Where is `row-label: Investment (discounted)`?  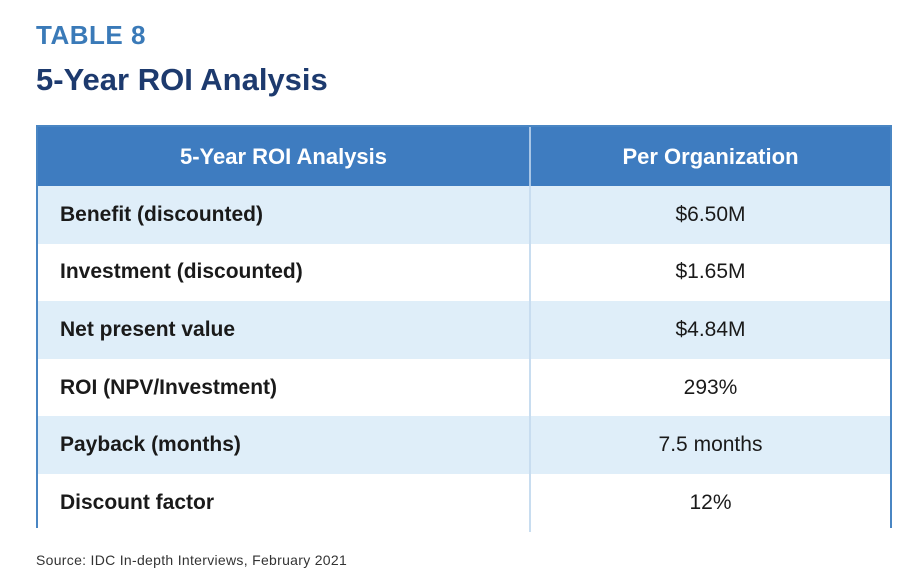
row-label: Investment (discounted) is located at coordinates (284, 272).